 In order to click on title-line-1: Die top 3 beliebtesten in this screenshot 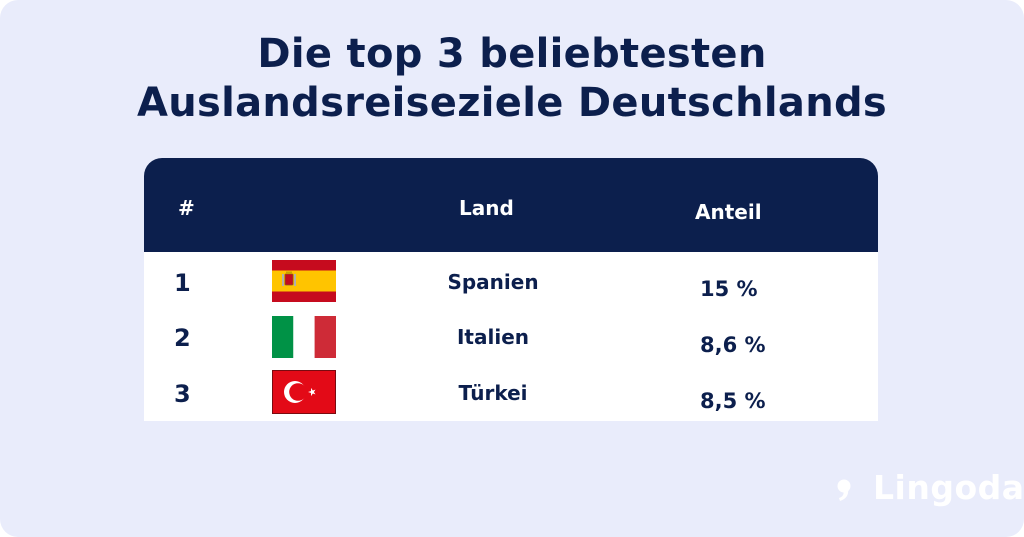, I will do `click(512, 54)`.